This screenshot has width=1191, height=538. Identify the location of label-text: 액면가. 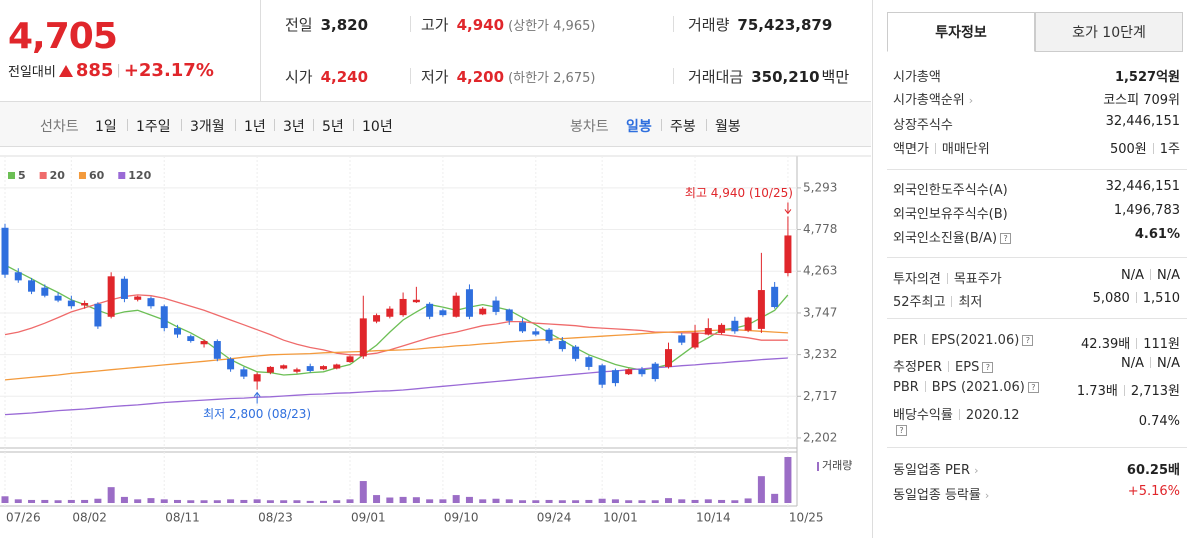
(911, 149).